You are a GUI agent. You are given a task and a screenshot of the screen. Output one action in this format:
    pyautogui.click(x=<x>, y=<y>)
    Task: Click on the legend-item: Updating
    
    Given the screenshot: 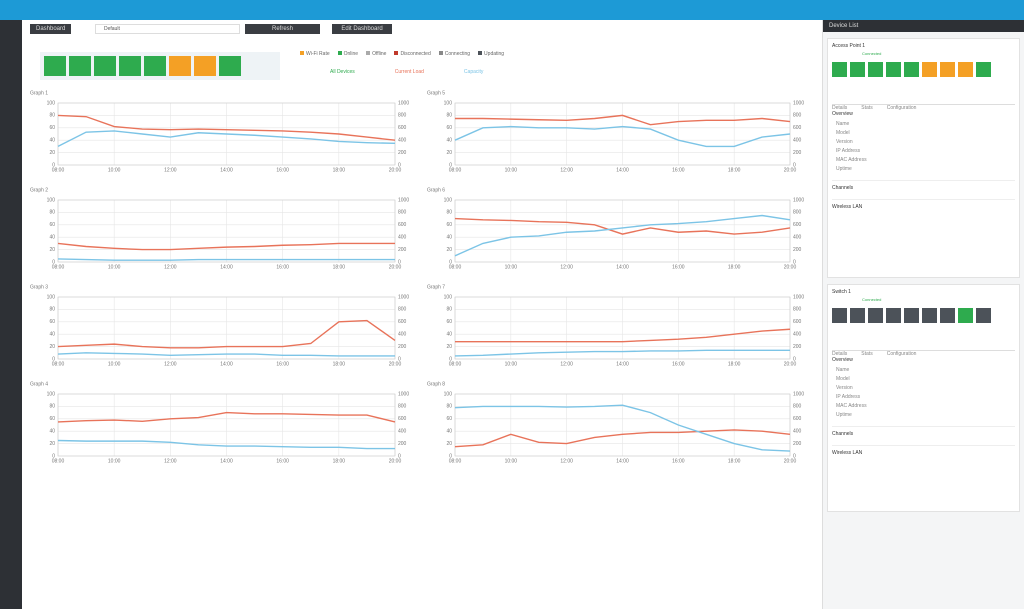 What is the action you would take?
    pyautogui.click(x=491, y=54)
    